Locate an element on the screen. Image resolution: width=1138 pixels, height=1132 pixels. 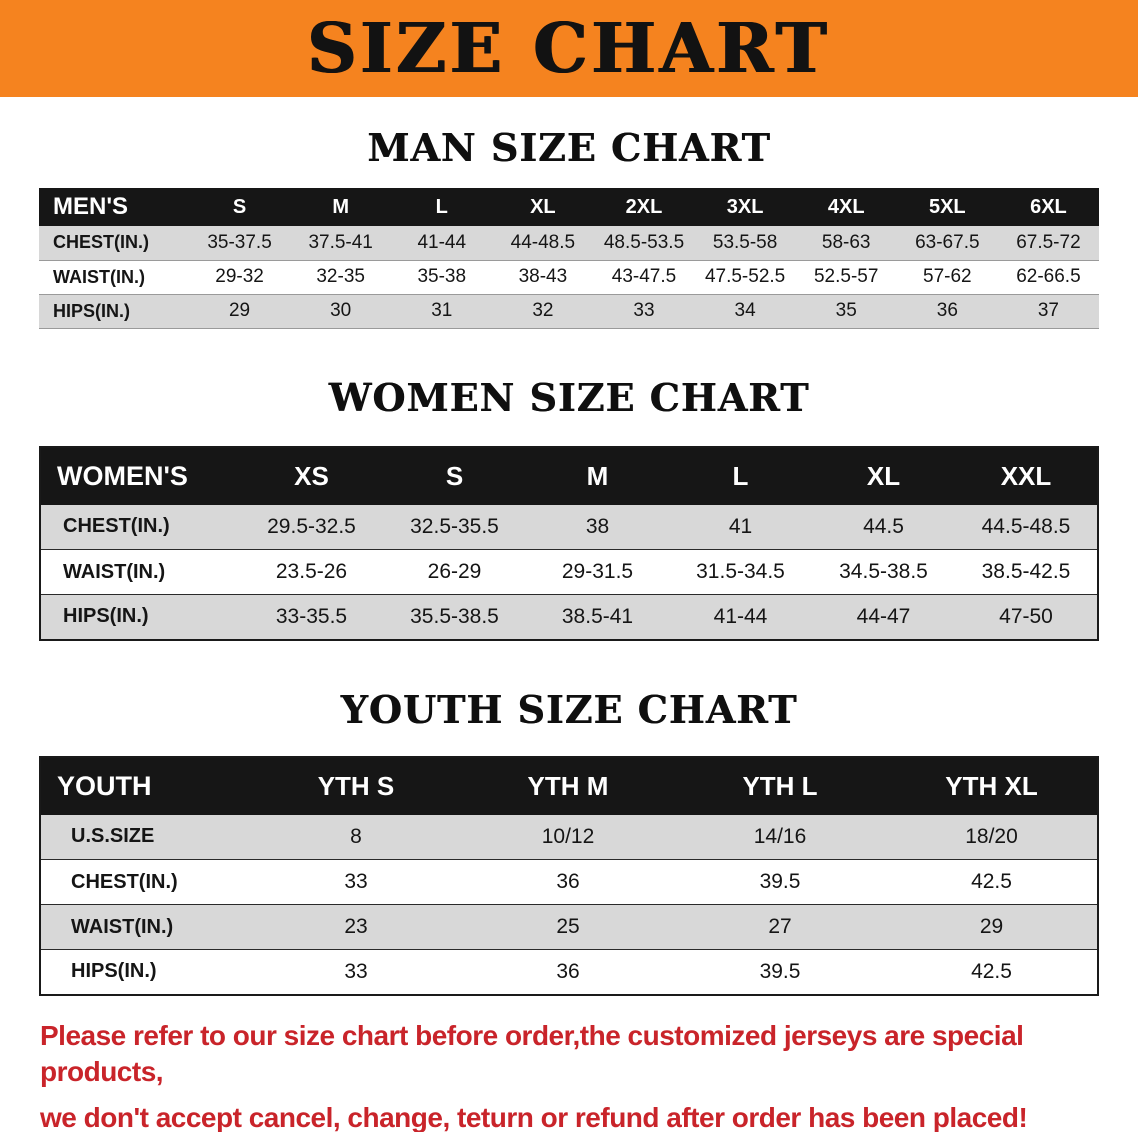
size-value: 57-62 is located at coordinates (947, 276).